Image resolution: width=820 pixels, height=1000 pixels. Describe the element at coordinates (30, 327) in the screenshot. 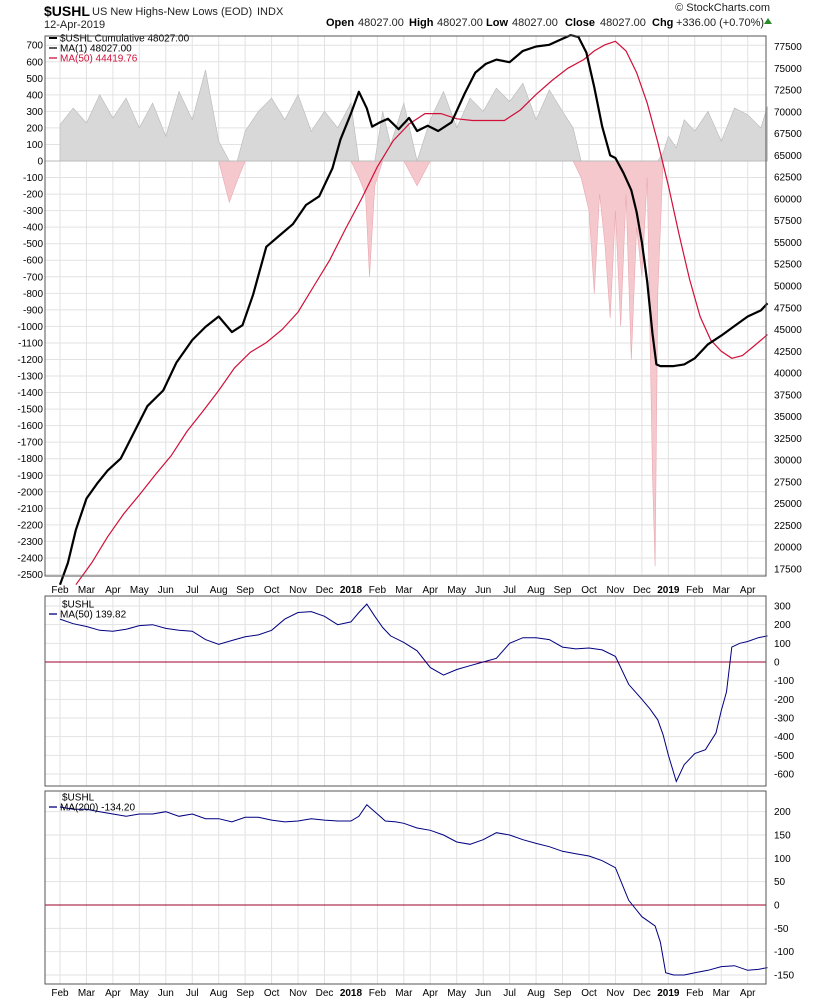

I see `left-axis-tick: -1000` at that location.